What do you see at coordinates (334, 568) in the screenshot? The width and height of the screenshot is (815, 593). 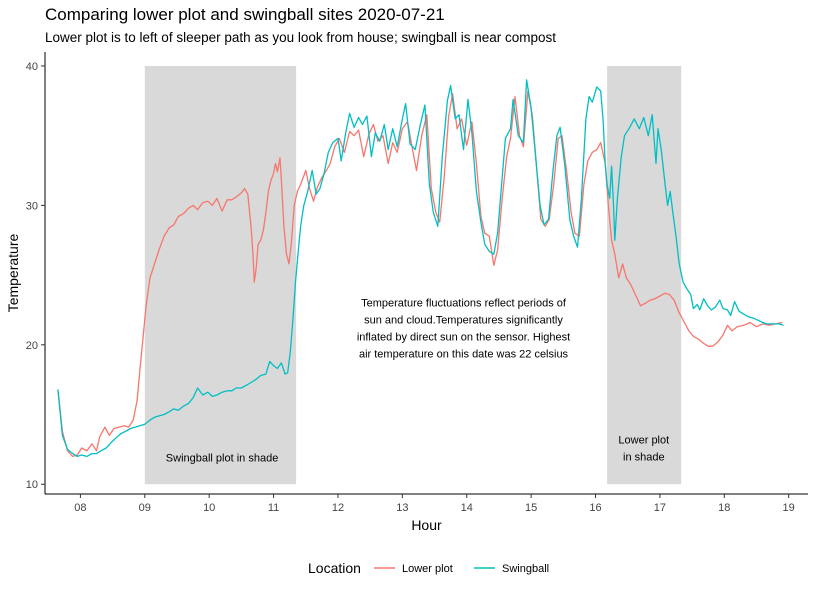 I see `legend-title: Location` at bounding box center [334, 568].